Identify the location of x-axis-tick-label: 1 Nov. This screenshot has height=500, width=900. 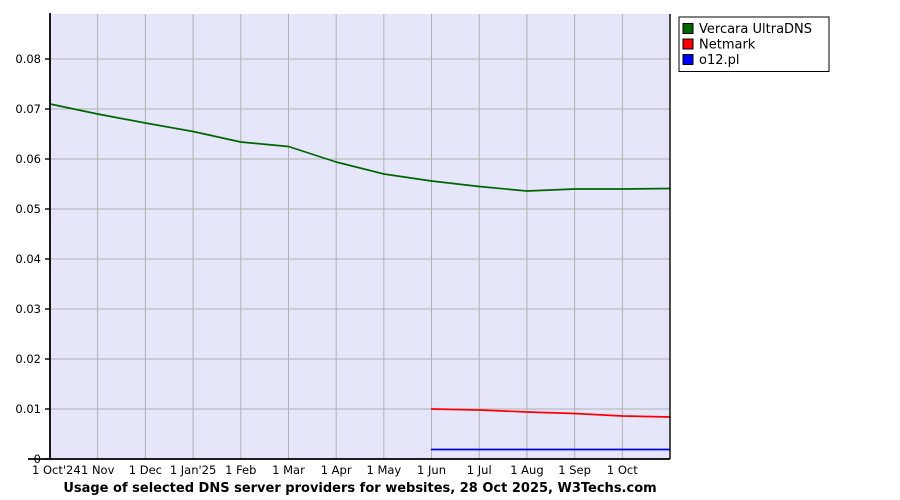
(98, 470).